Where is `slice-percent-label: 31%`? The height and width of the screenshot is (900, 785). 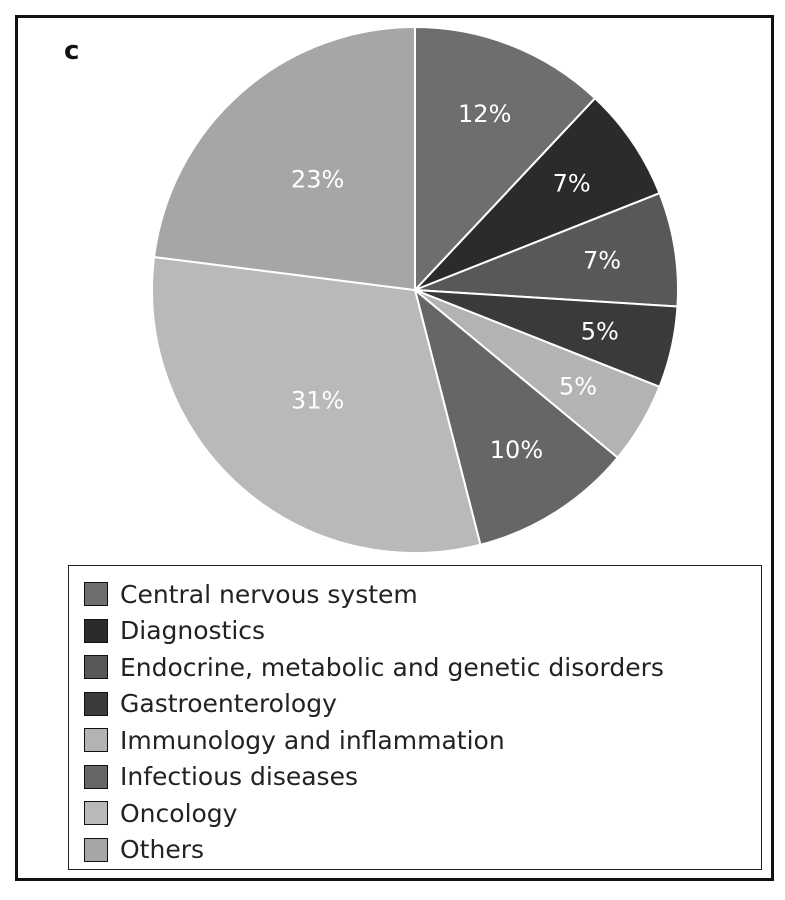 slice-percent-label: 31% is located at coordinates (317, 400).